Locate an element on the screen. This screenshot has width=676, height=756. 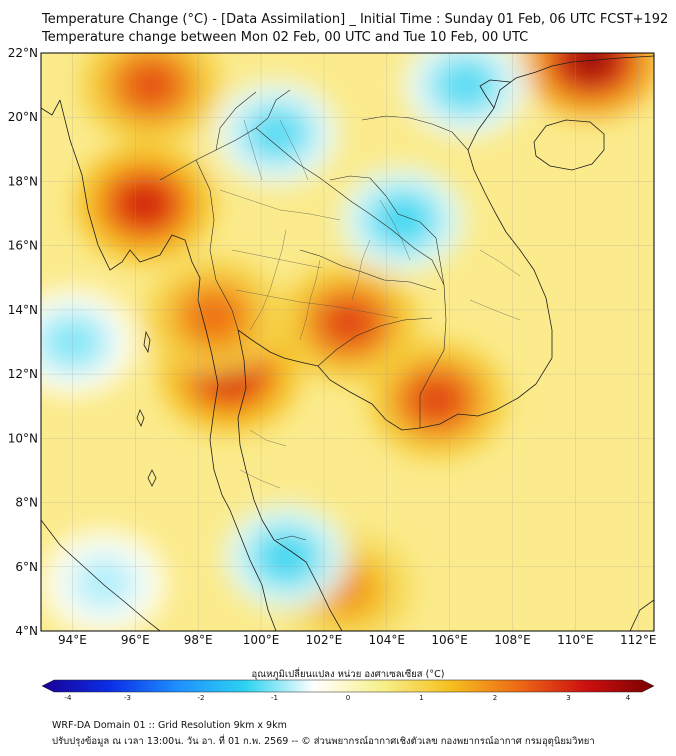
colorbar-tick-label: -4 is located at coordinates (69, 698).